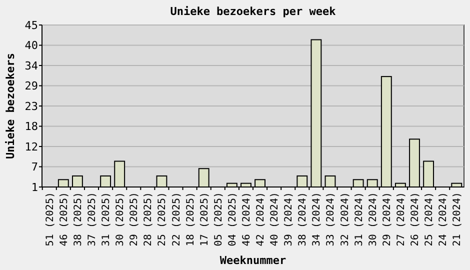  What do you see at coordinates (78, 219) in the screenshot?
I see `x-tick-label: 38 (2025)` at bounding box center [78, 219].